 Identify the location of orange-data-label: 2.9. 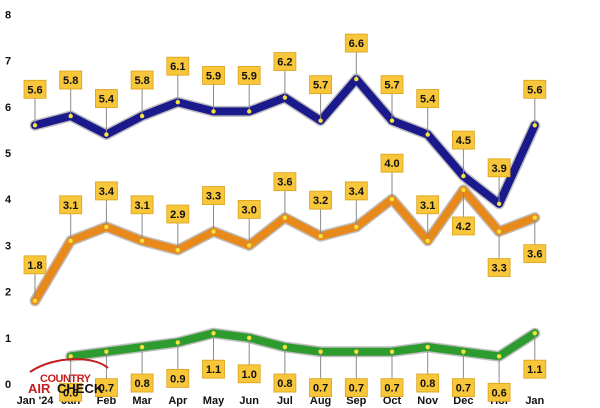
(177, 215).